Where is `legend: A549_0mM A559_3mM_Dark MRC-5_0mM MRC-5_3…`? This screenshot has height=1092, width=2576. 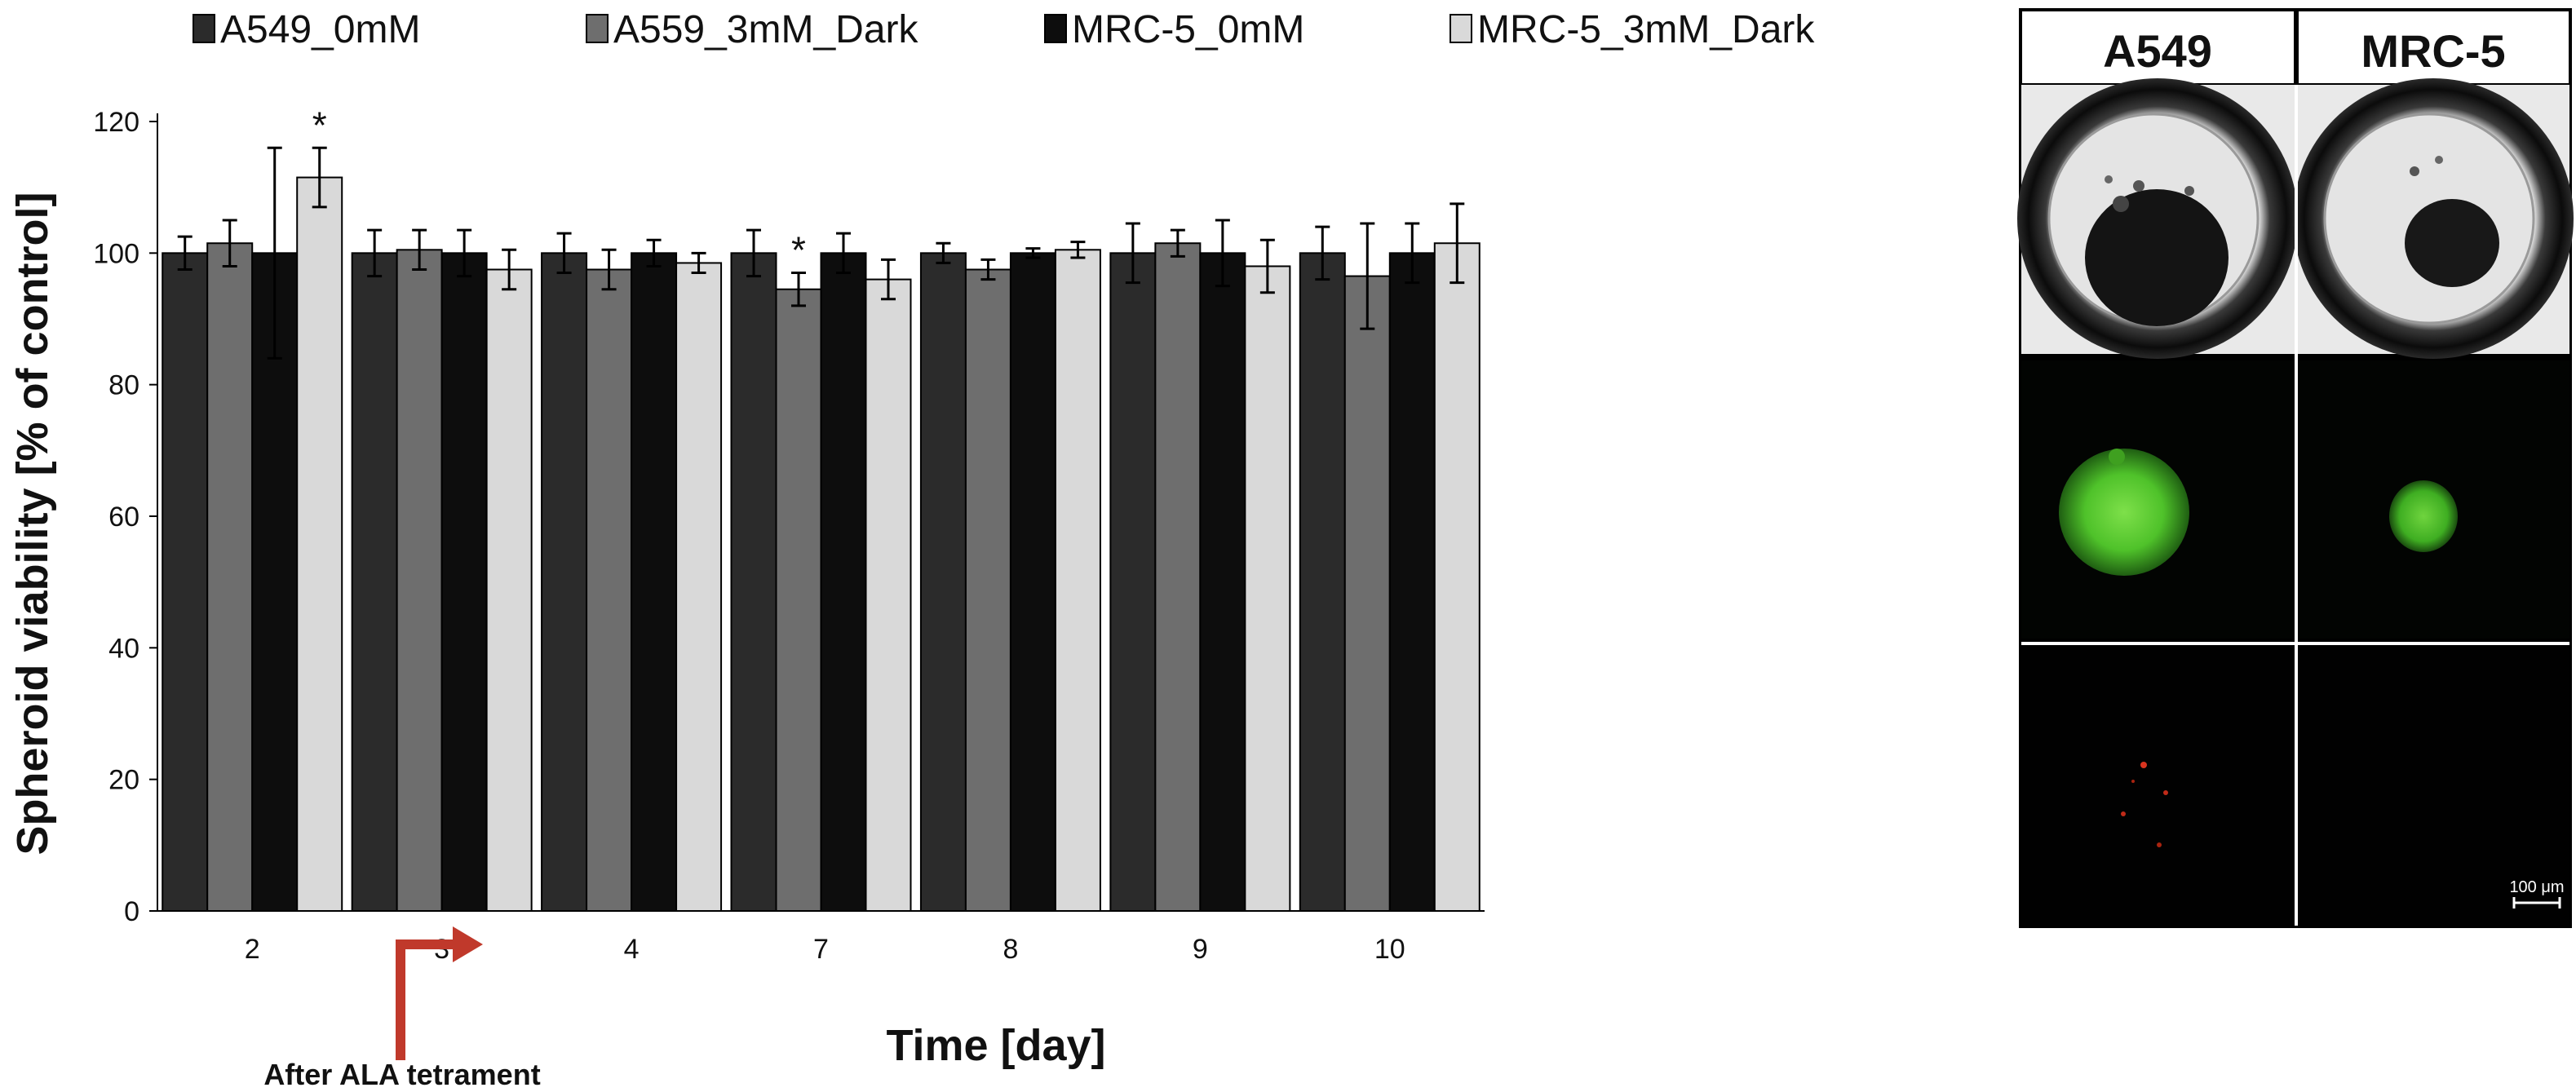 legend: A549_0mM A559_3mM_Dark MRC-5_0mM MRC-5_3… is located at coordinates (1004, 29).